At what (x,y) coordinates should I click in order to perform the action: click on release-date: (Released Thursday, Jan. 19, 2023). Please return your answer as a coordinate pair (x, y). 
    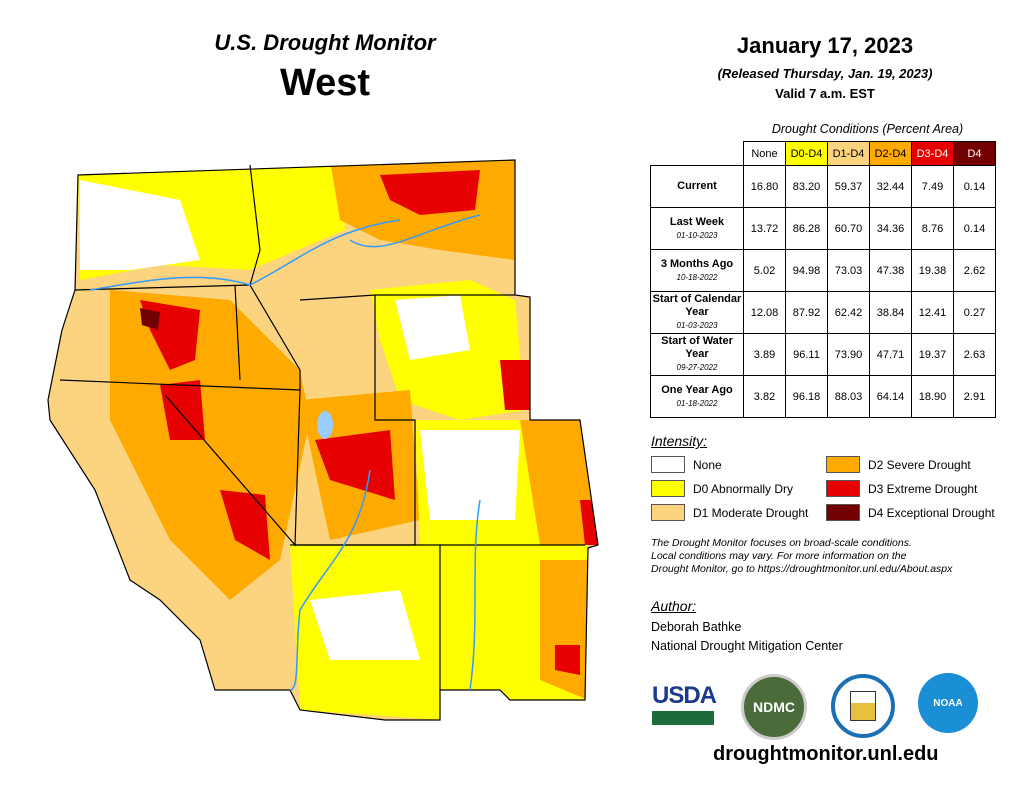
    Looking at the image, I should click on (825, 73).